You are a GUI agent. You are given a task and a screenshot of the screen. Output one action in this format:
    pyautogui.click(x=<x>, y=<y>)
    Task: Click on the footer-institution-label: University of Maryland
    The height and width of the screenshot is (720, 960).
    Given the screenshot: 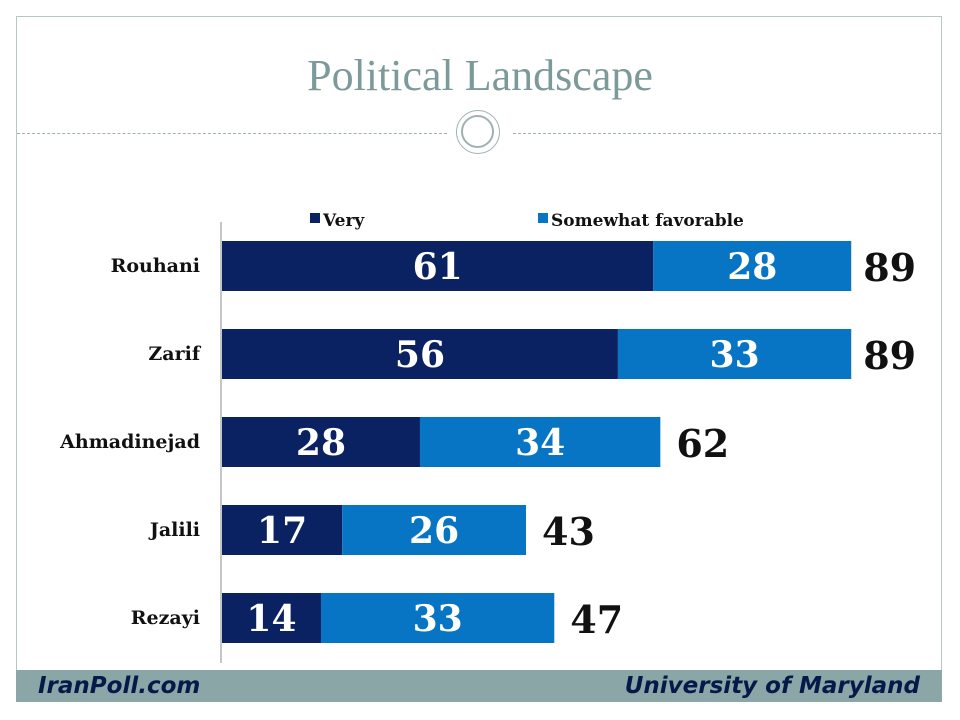 What is the action you would take?
    pyautogui.click(x=772, y=686)
    